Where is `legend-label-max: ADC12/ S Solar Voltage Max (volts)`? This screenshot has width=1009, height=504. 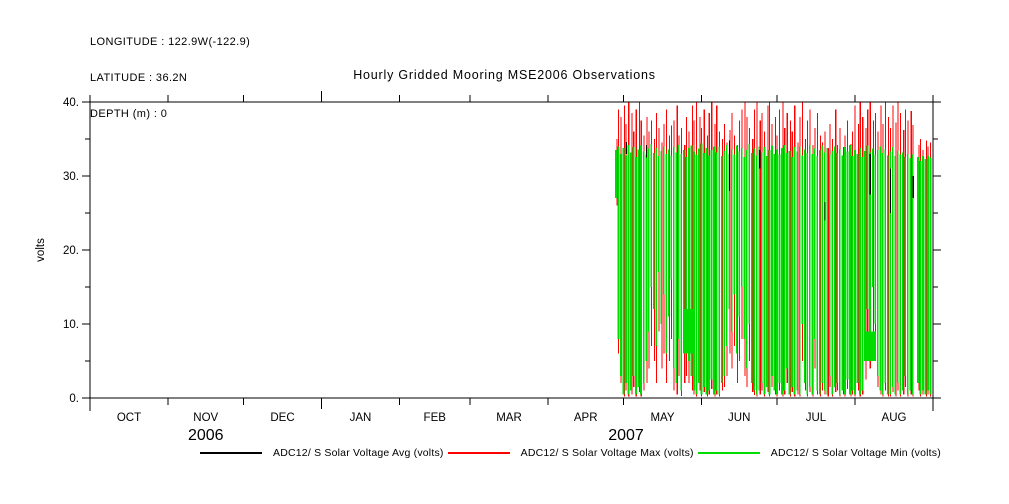 legend-label-max: ADC12/ S Solar Voltage Max (volts) is located at coordinates (607, 453).